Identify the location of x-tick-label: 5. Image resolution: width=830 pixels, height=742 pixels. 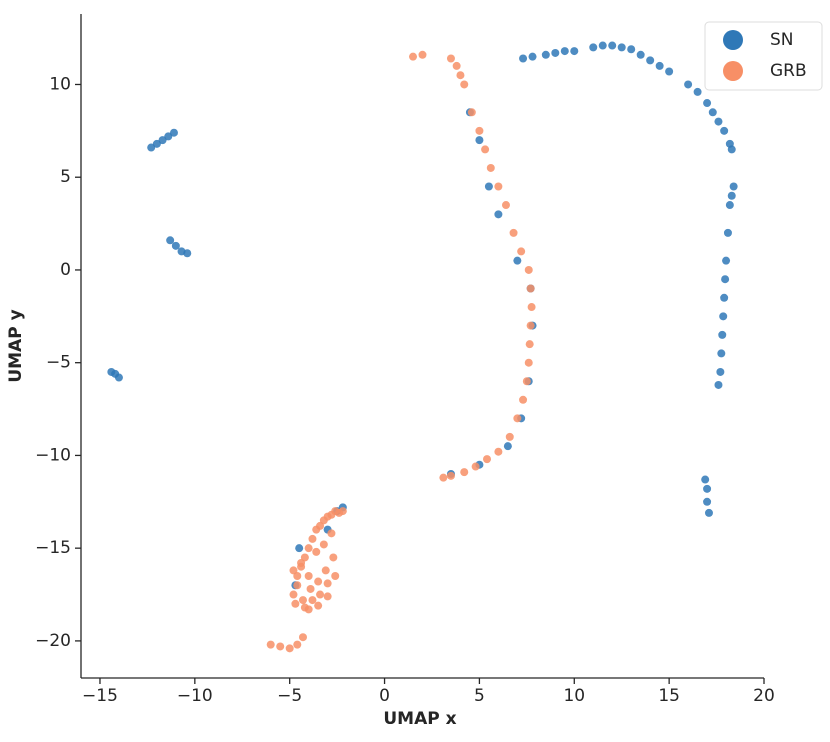
(479, 696).